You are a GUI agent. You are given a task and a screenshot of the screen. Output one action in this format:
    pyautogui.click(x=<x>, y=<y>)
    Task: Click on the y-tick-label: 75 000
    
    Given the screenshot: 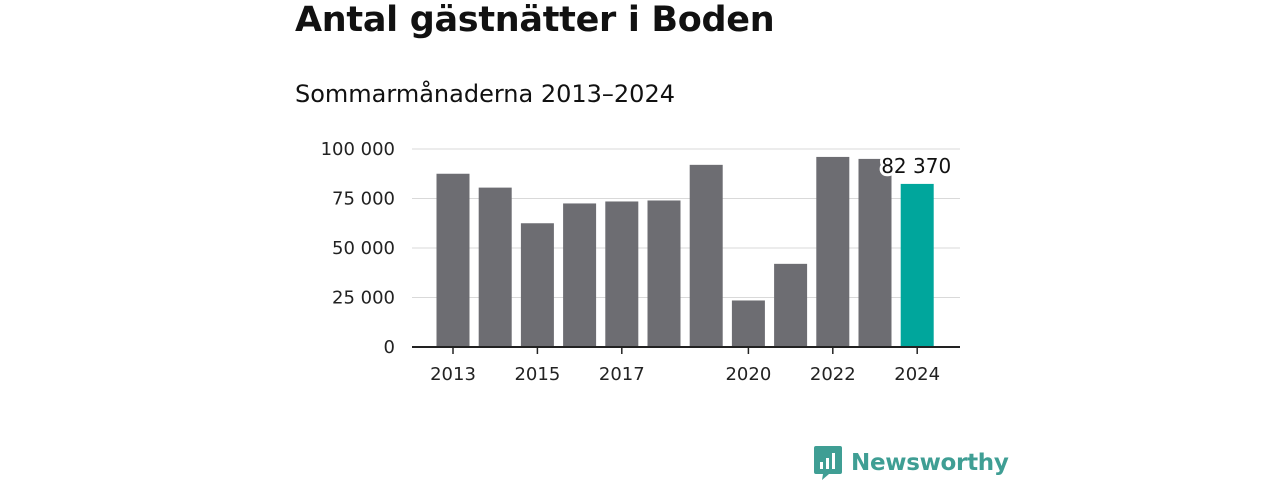 What is the action you would take?
    pyautogui.click(x=363, y=199)
    